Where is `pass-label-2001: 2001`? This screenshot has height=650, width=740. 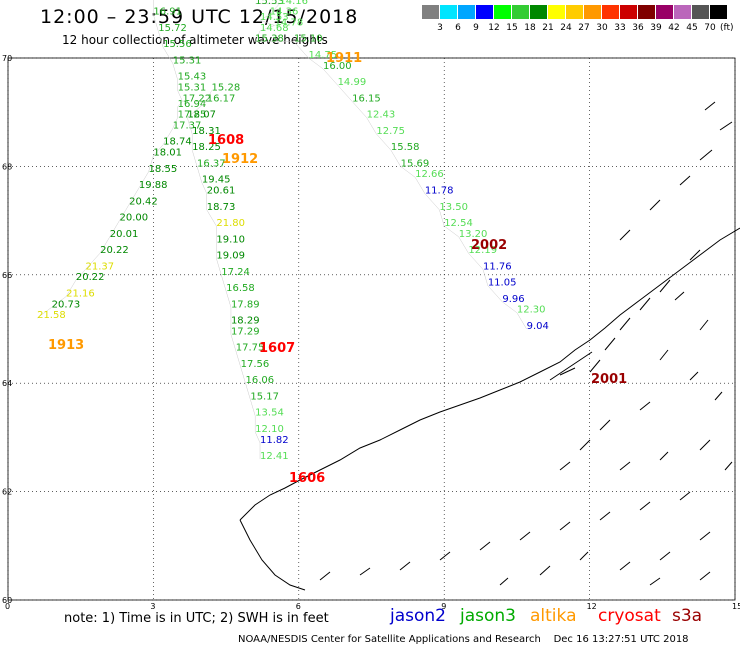
pass-label-2001: 2001 is located at coordinates (609, 379).